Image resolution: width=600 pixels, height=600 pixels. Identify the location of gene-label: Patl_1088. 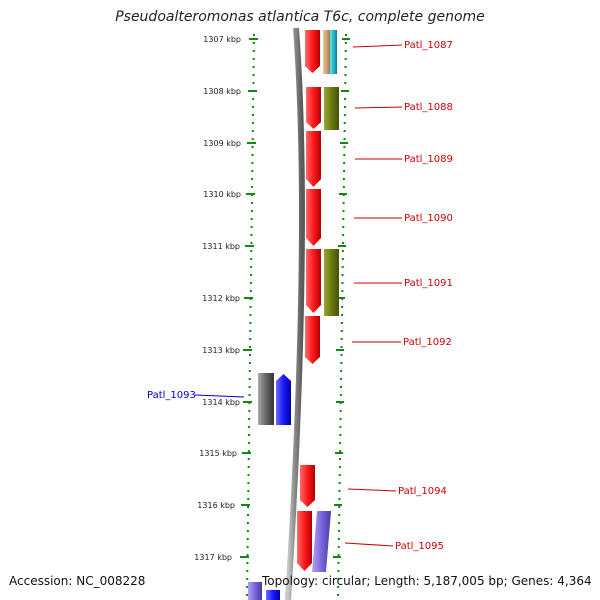
(428, 107).